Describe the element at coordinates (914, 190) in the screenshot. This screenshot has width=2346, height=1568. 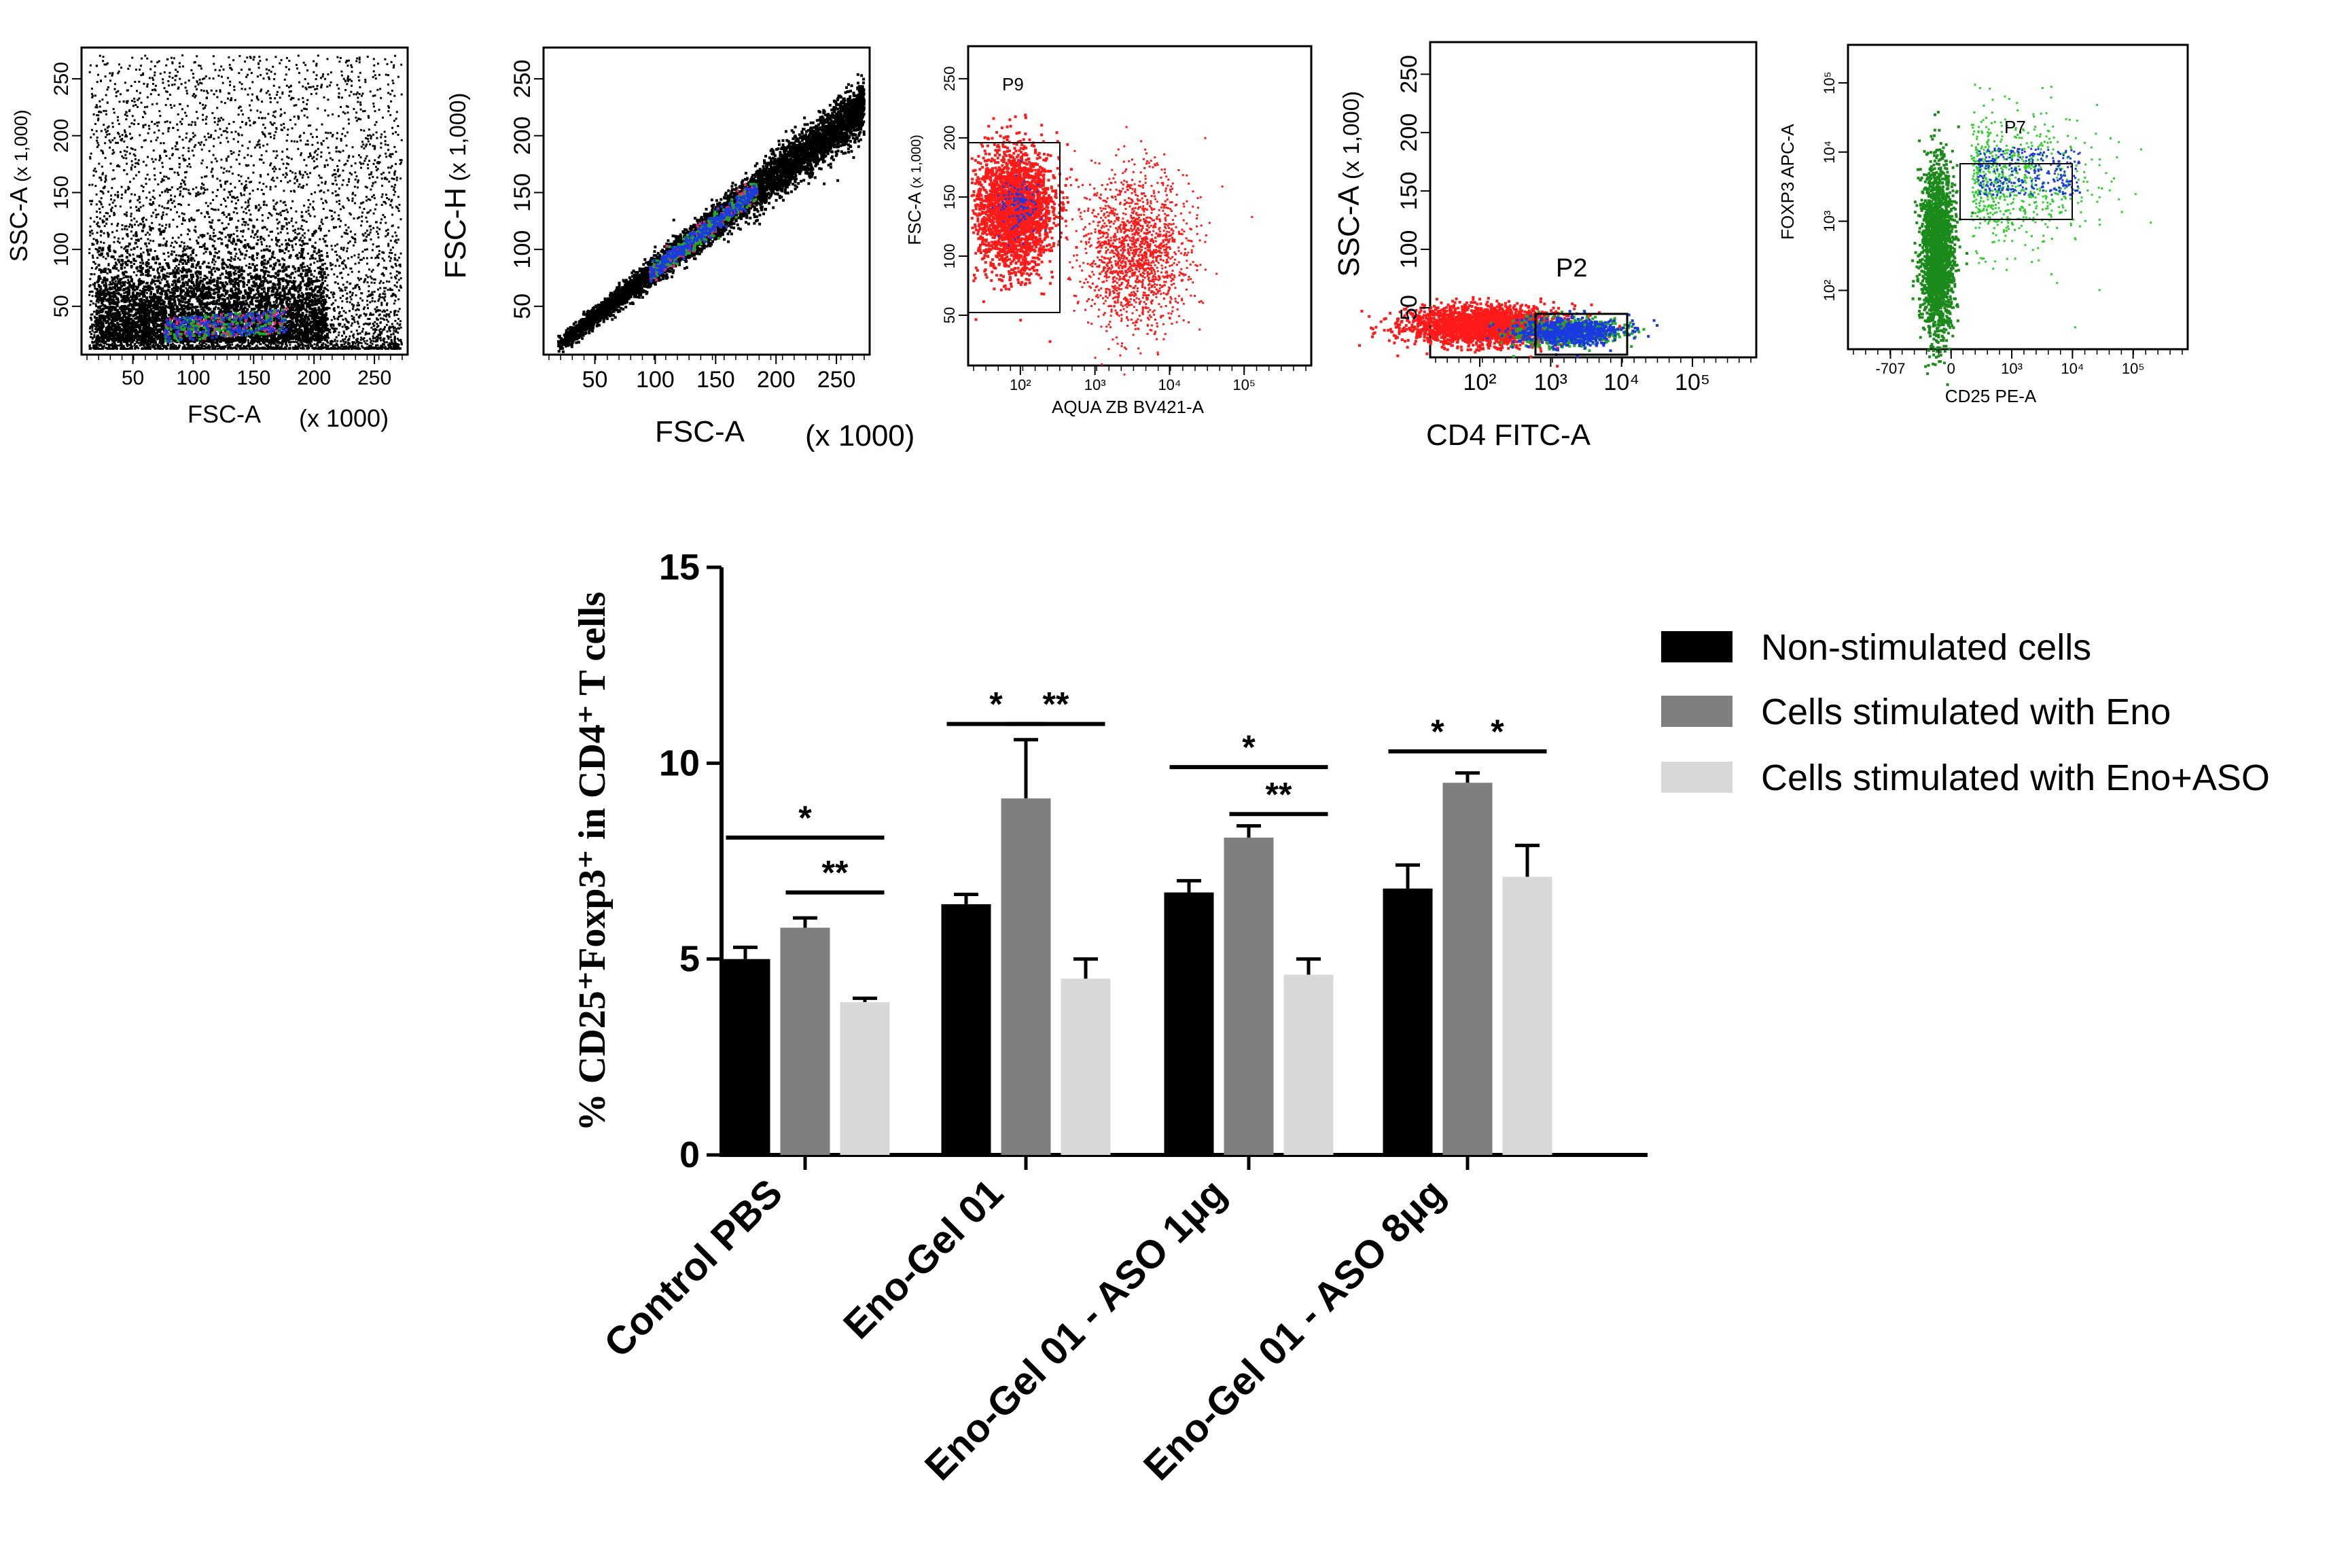
I see `y-axis-label: FSC-A (x 1,000)` at that location.